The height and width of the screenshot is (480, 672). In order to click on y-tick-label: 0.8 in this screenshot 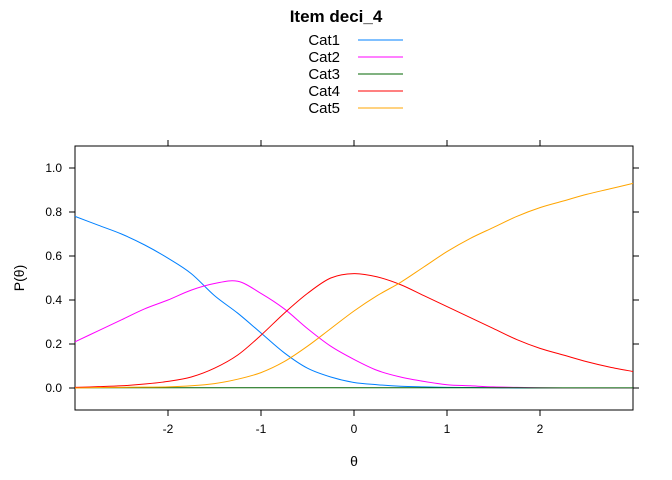, I will do `click(53, 212)`.